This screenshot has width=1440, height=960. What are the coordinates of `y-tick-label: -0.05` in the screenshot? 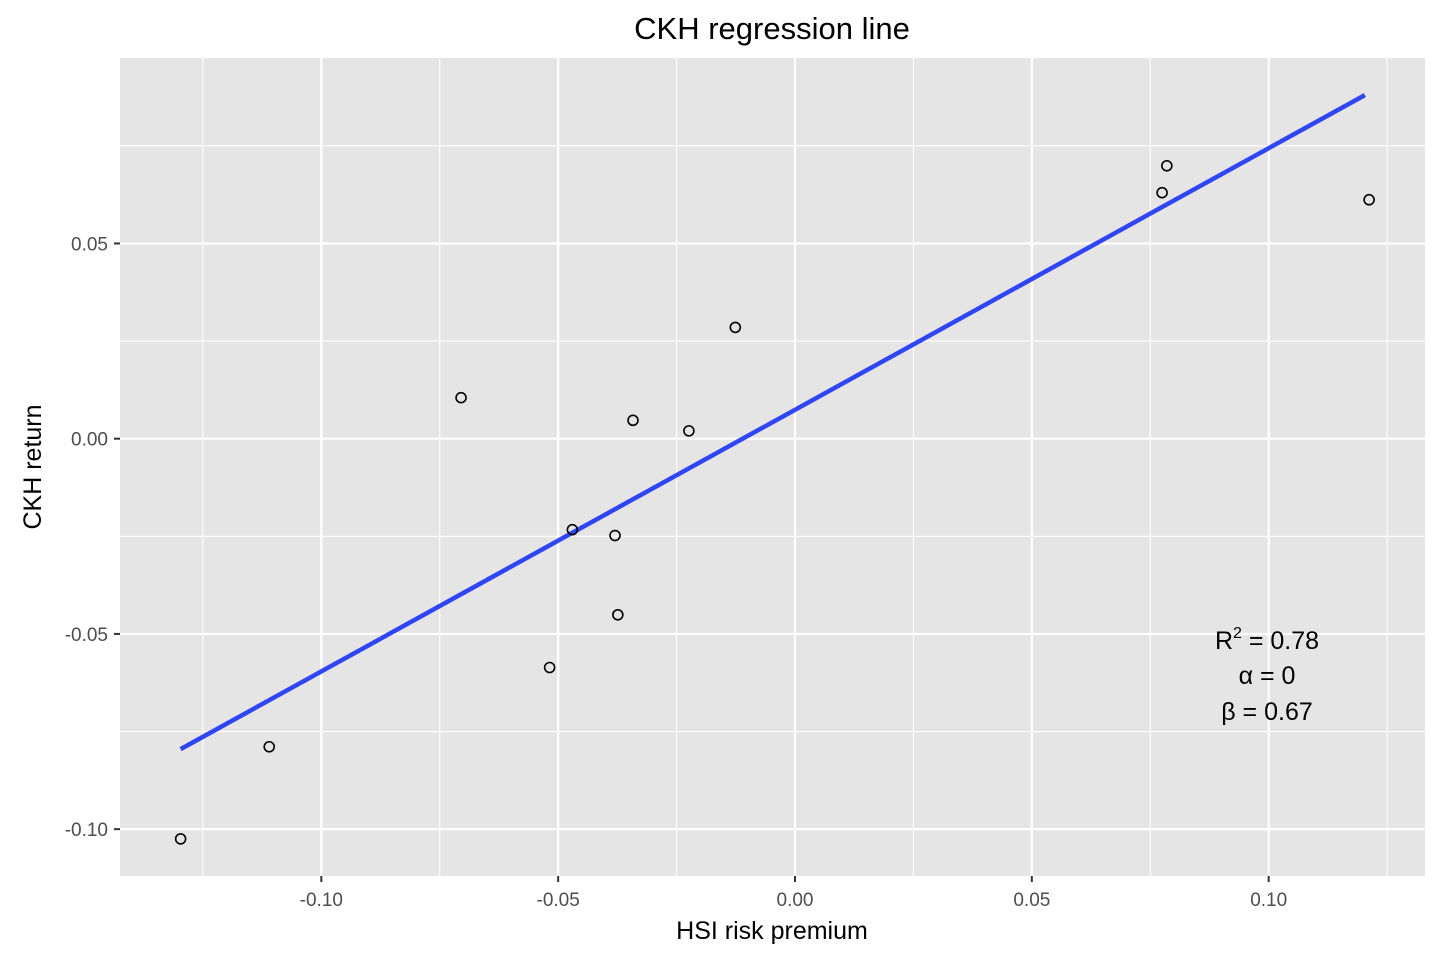 It's located at (86, 635).